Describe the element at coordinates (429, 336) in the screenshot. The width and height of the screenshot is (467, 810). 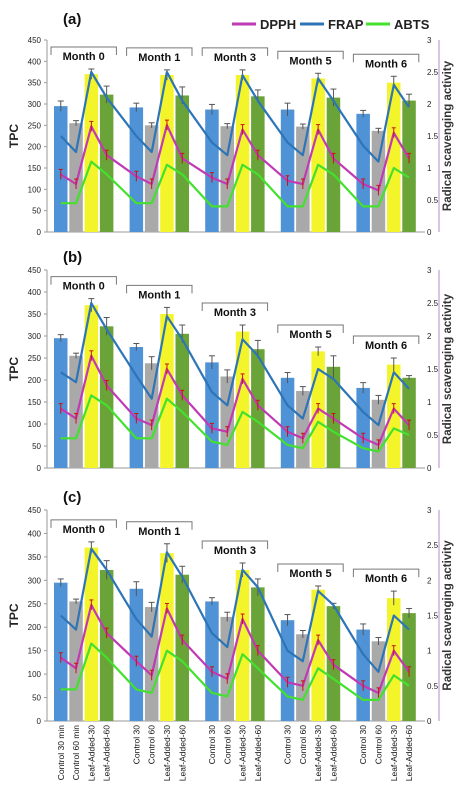
I see `y2-tick-label: 2` at that location.